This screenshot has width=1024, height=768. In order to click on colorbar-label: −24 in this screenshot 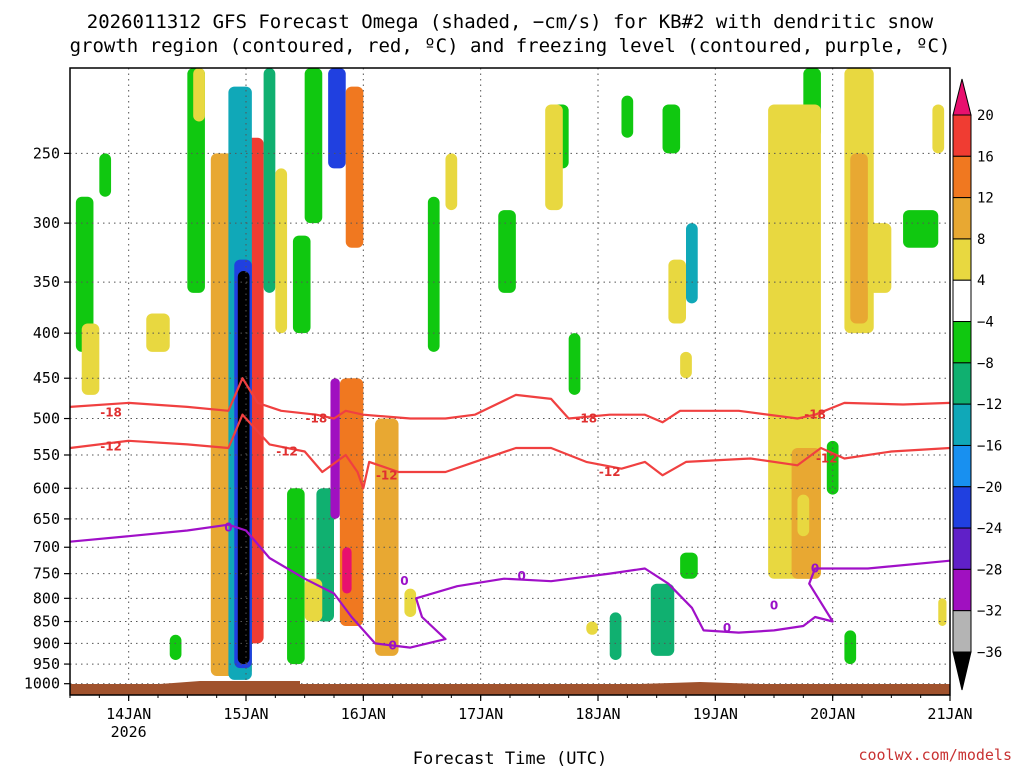, I will do `click(989, 529)`.